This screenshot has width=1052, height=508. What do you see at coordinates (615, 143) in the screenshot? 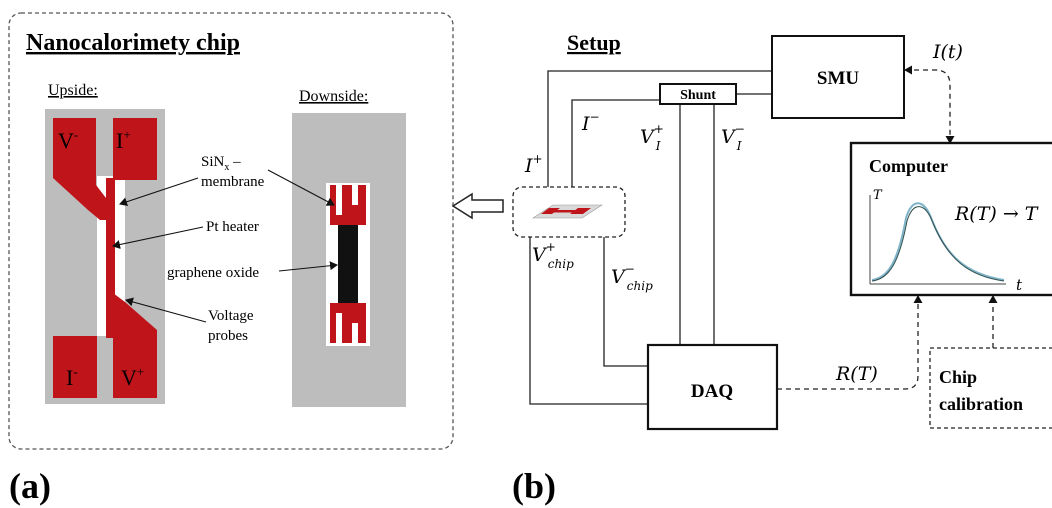
I see `wire-i-minus` at bounding box center [615, 143].